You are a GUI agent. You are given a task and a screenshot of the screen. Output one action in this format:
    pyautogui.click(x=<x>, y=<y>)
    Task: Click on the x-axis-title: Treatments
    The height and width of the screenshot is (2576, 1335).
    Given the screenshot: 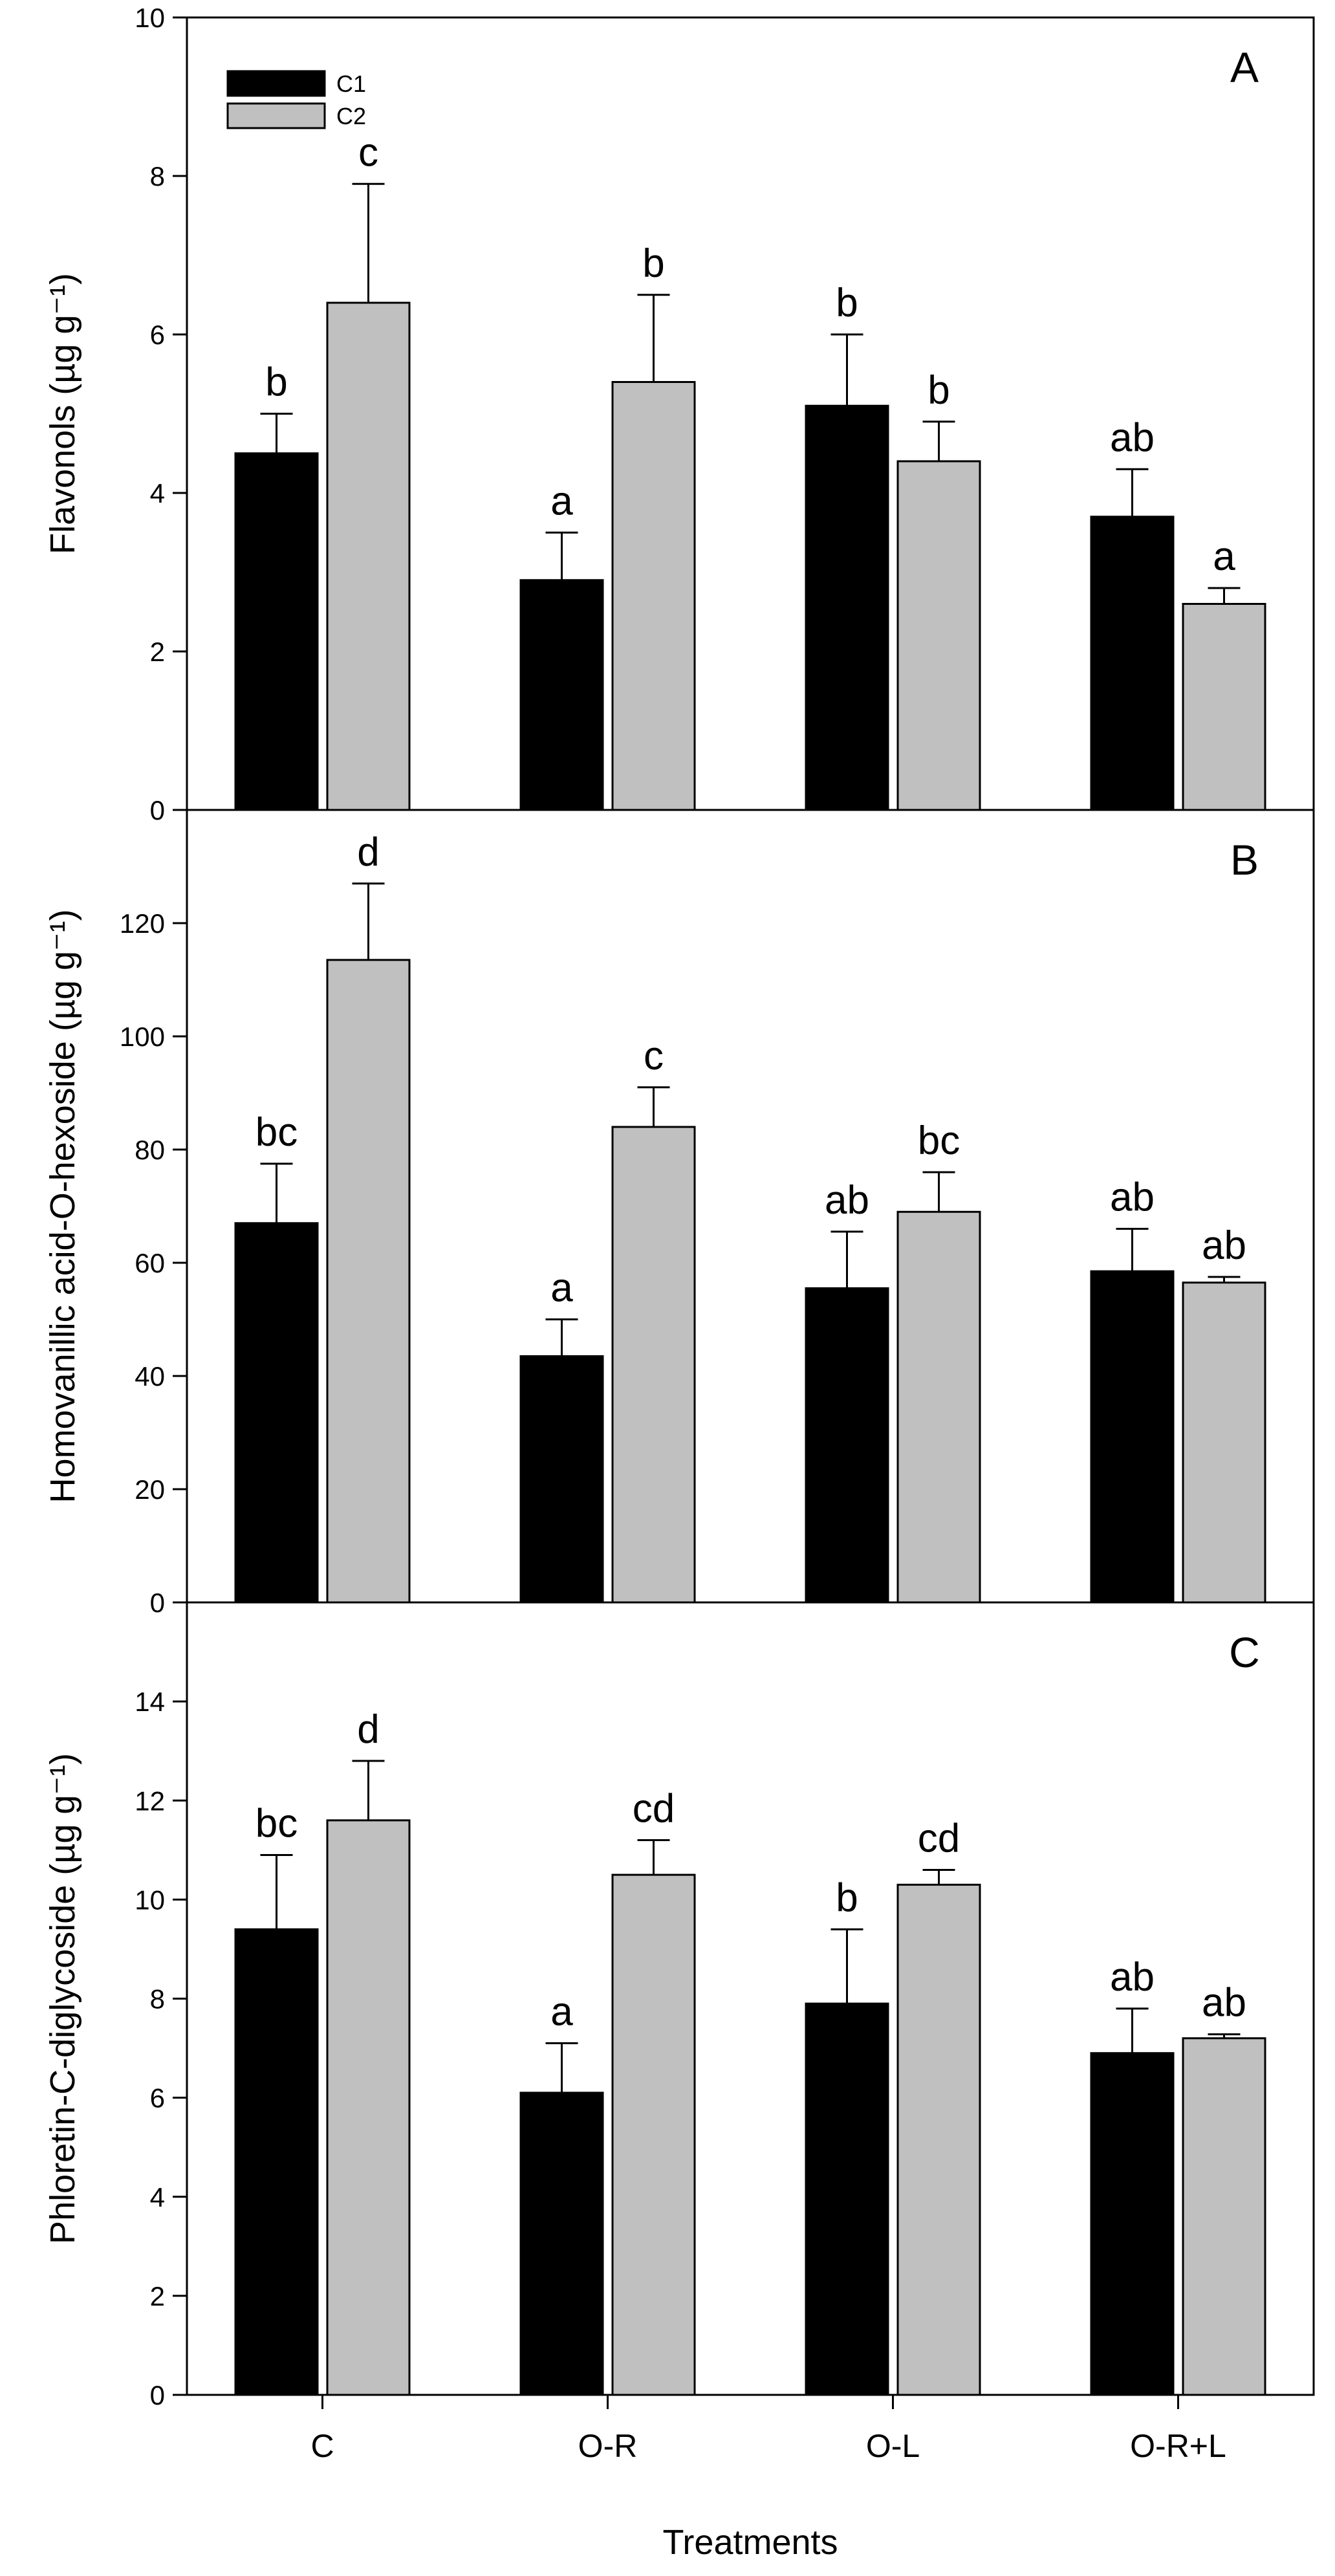 What is the action you would take?
    pyautogui.click(x=750, y=2542)
    